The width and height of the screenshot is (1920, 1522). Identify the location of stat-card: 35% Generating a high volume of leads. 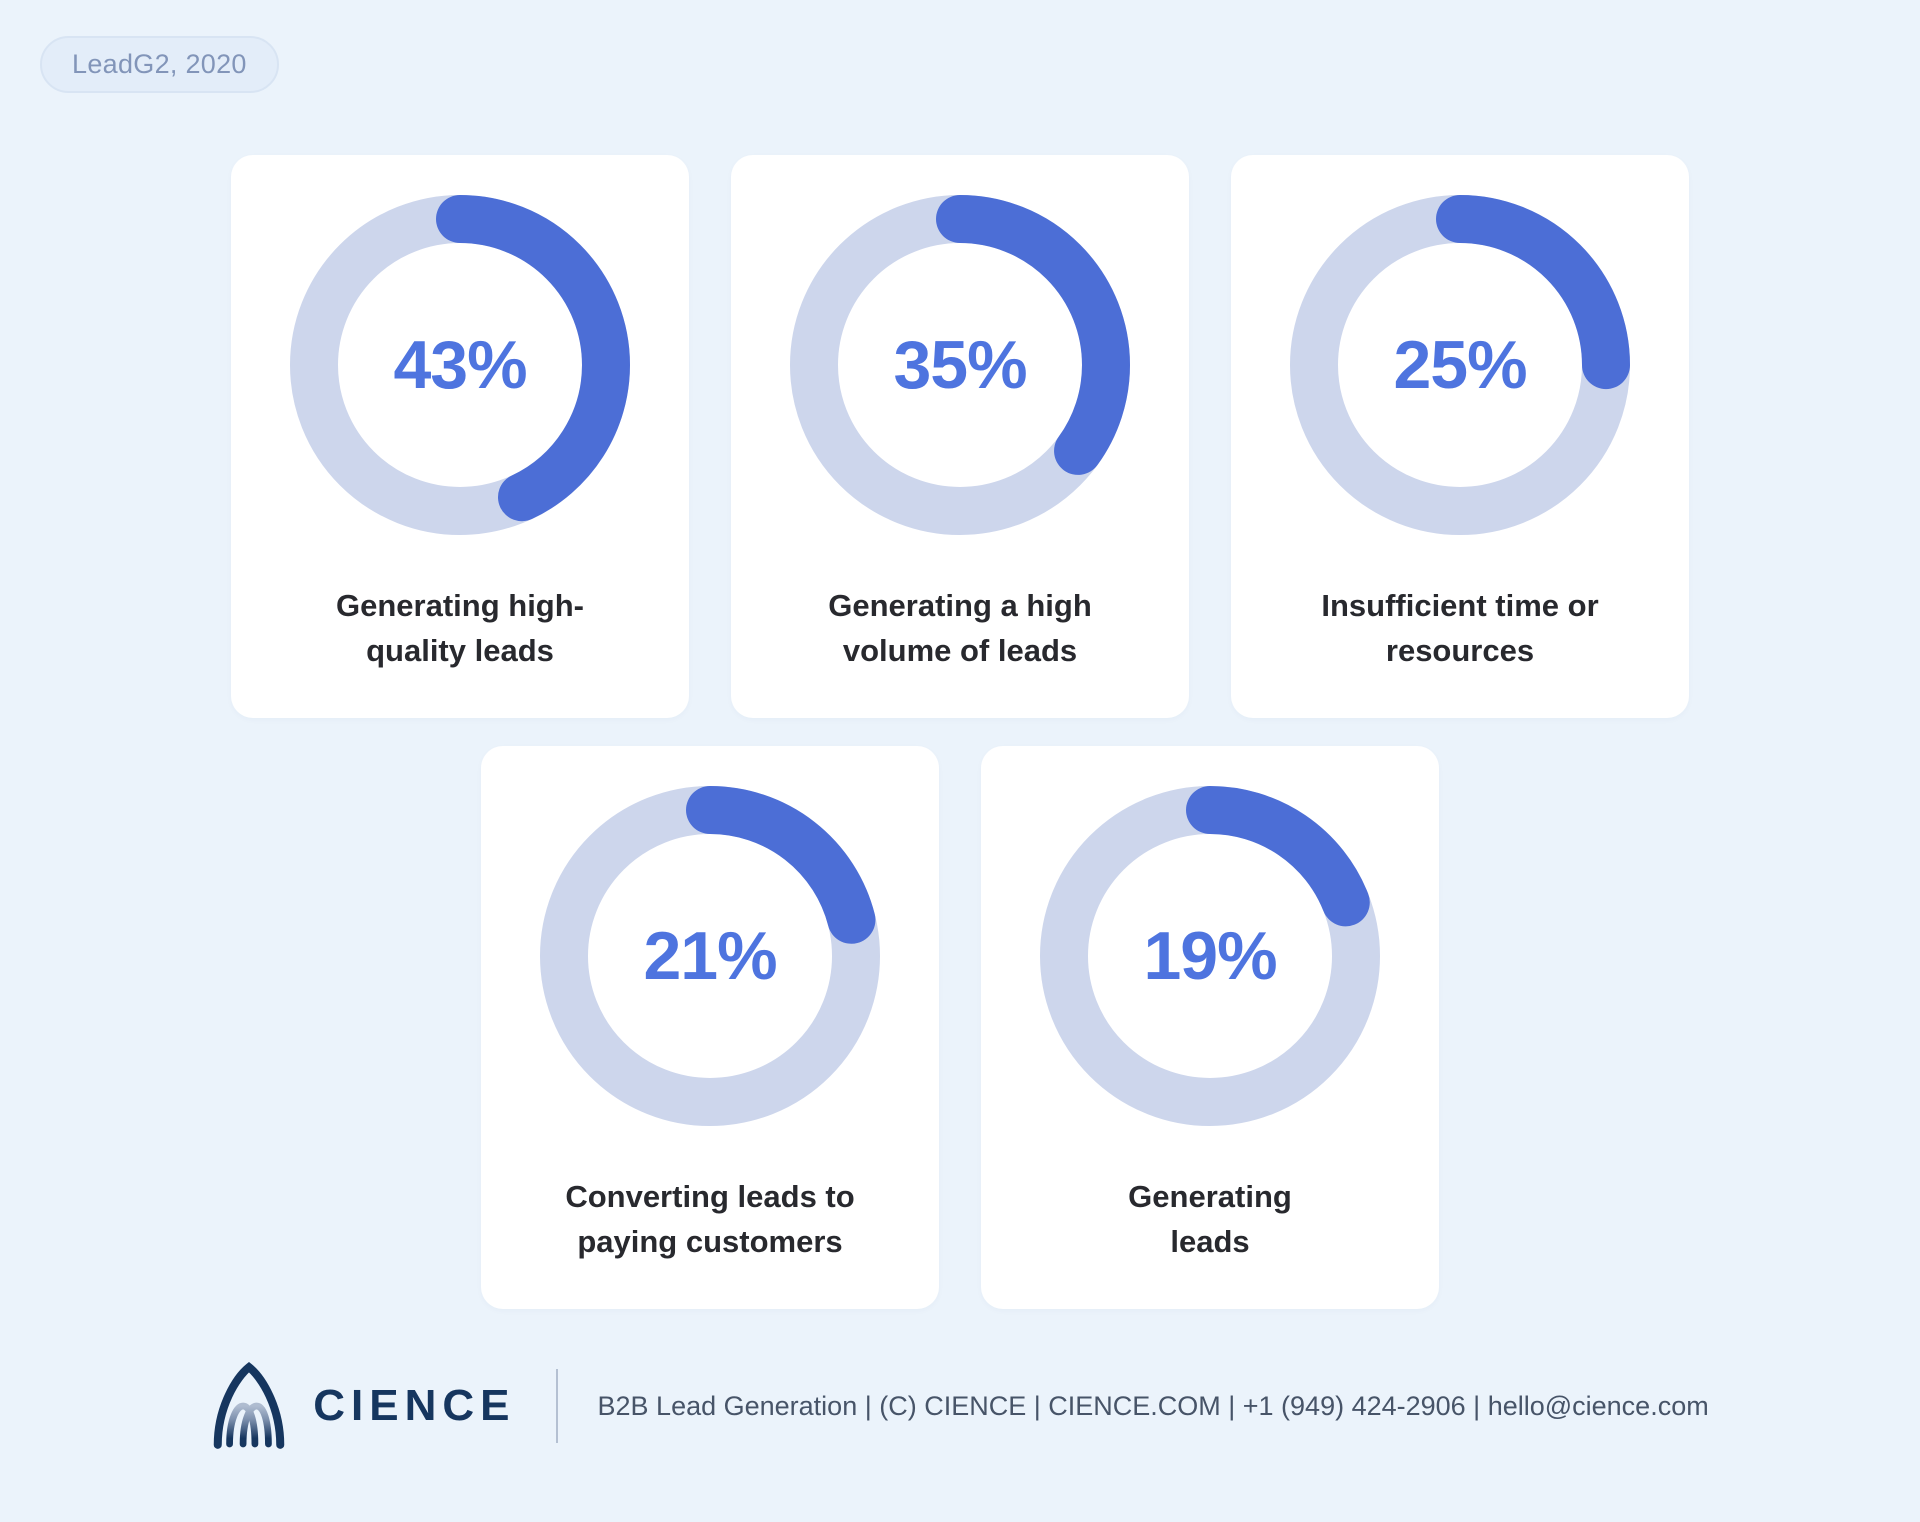
(960, 436).